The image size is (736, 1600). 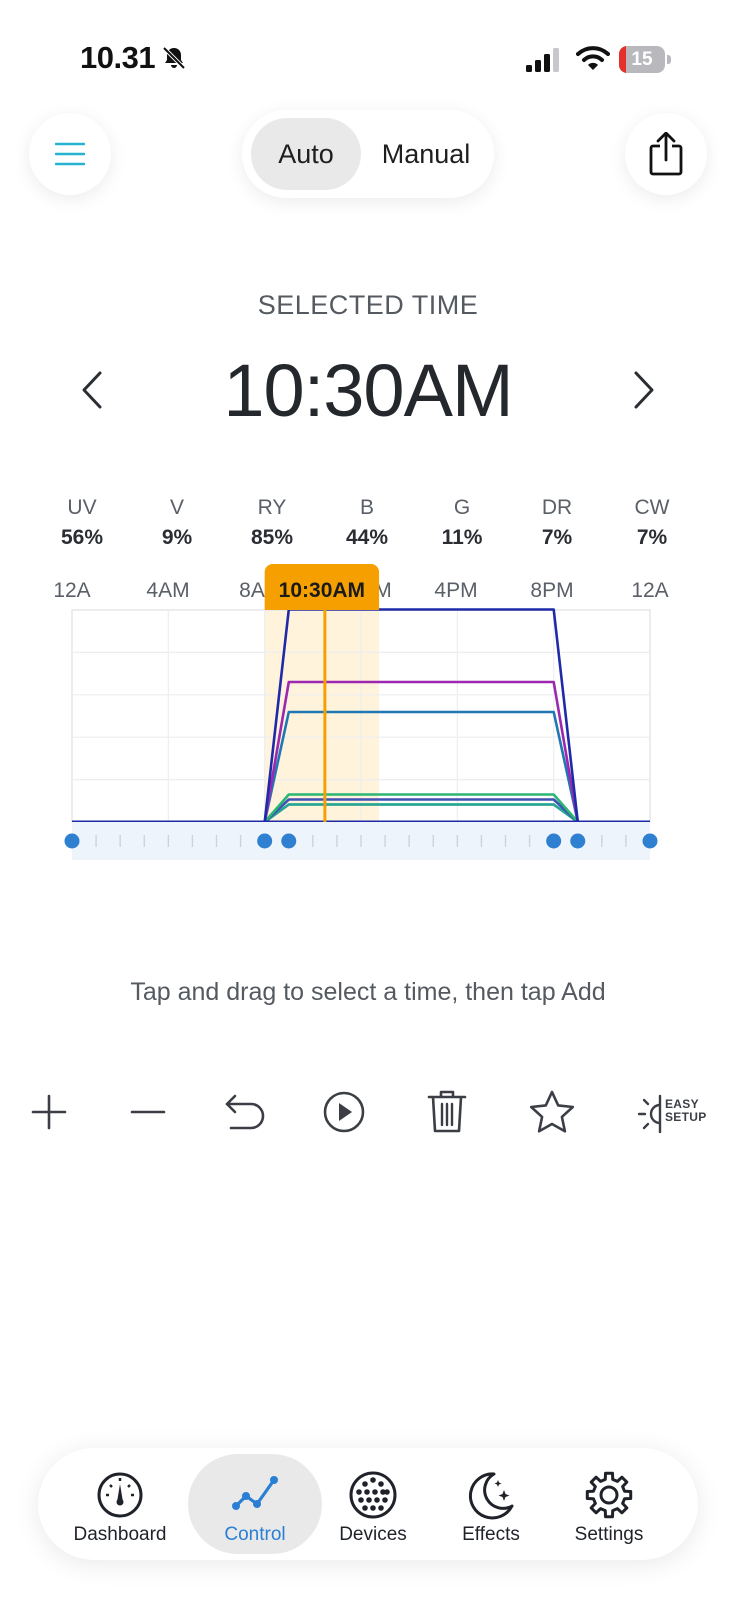 I want to click on mode-manual-option: Manual, so click(x=426, y=154).